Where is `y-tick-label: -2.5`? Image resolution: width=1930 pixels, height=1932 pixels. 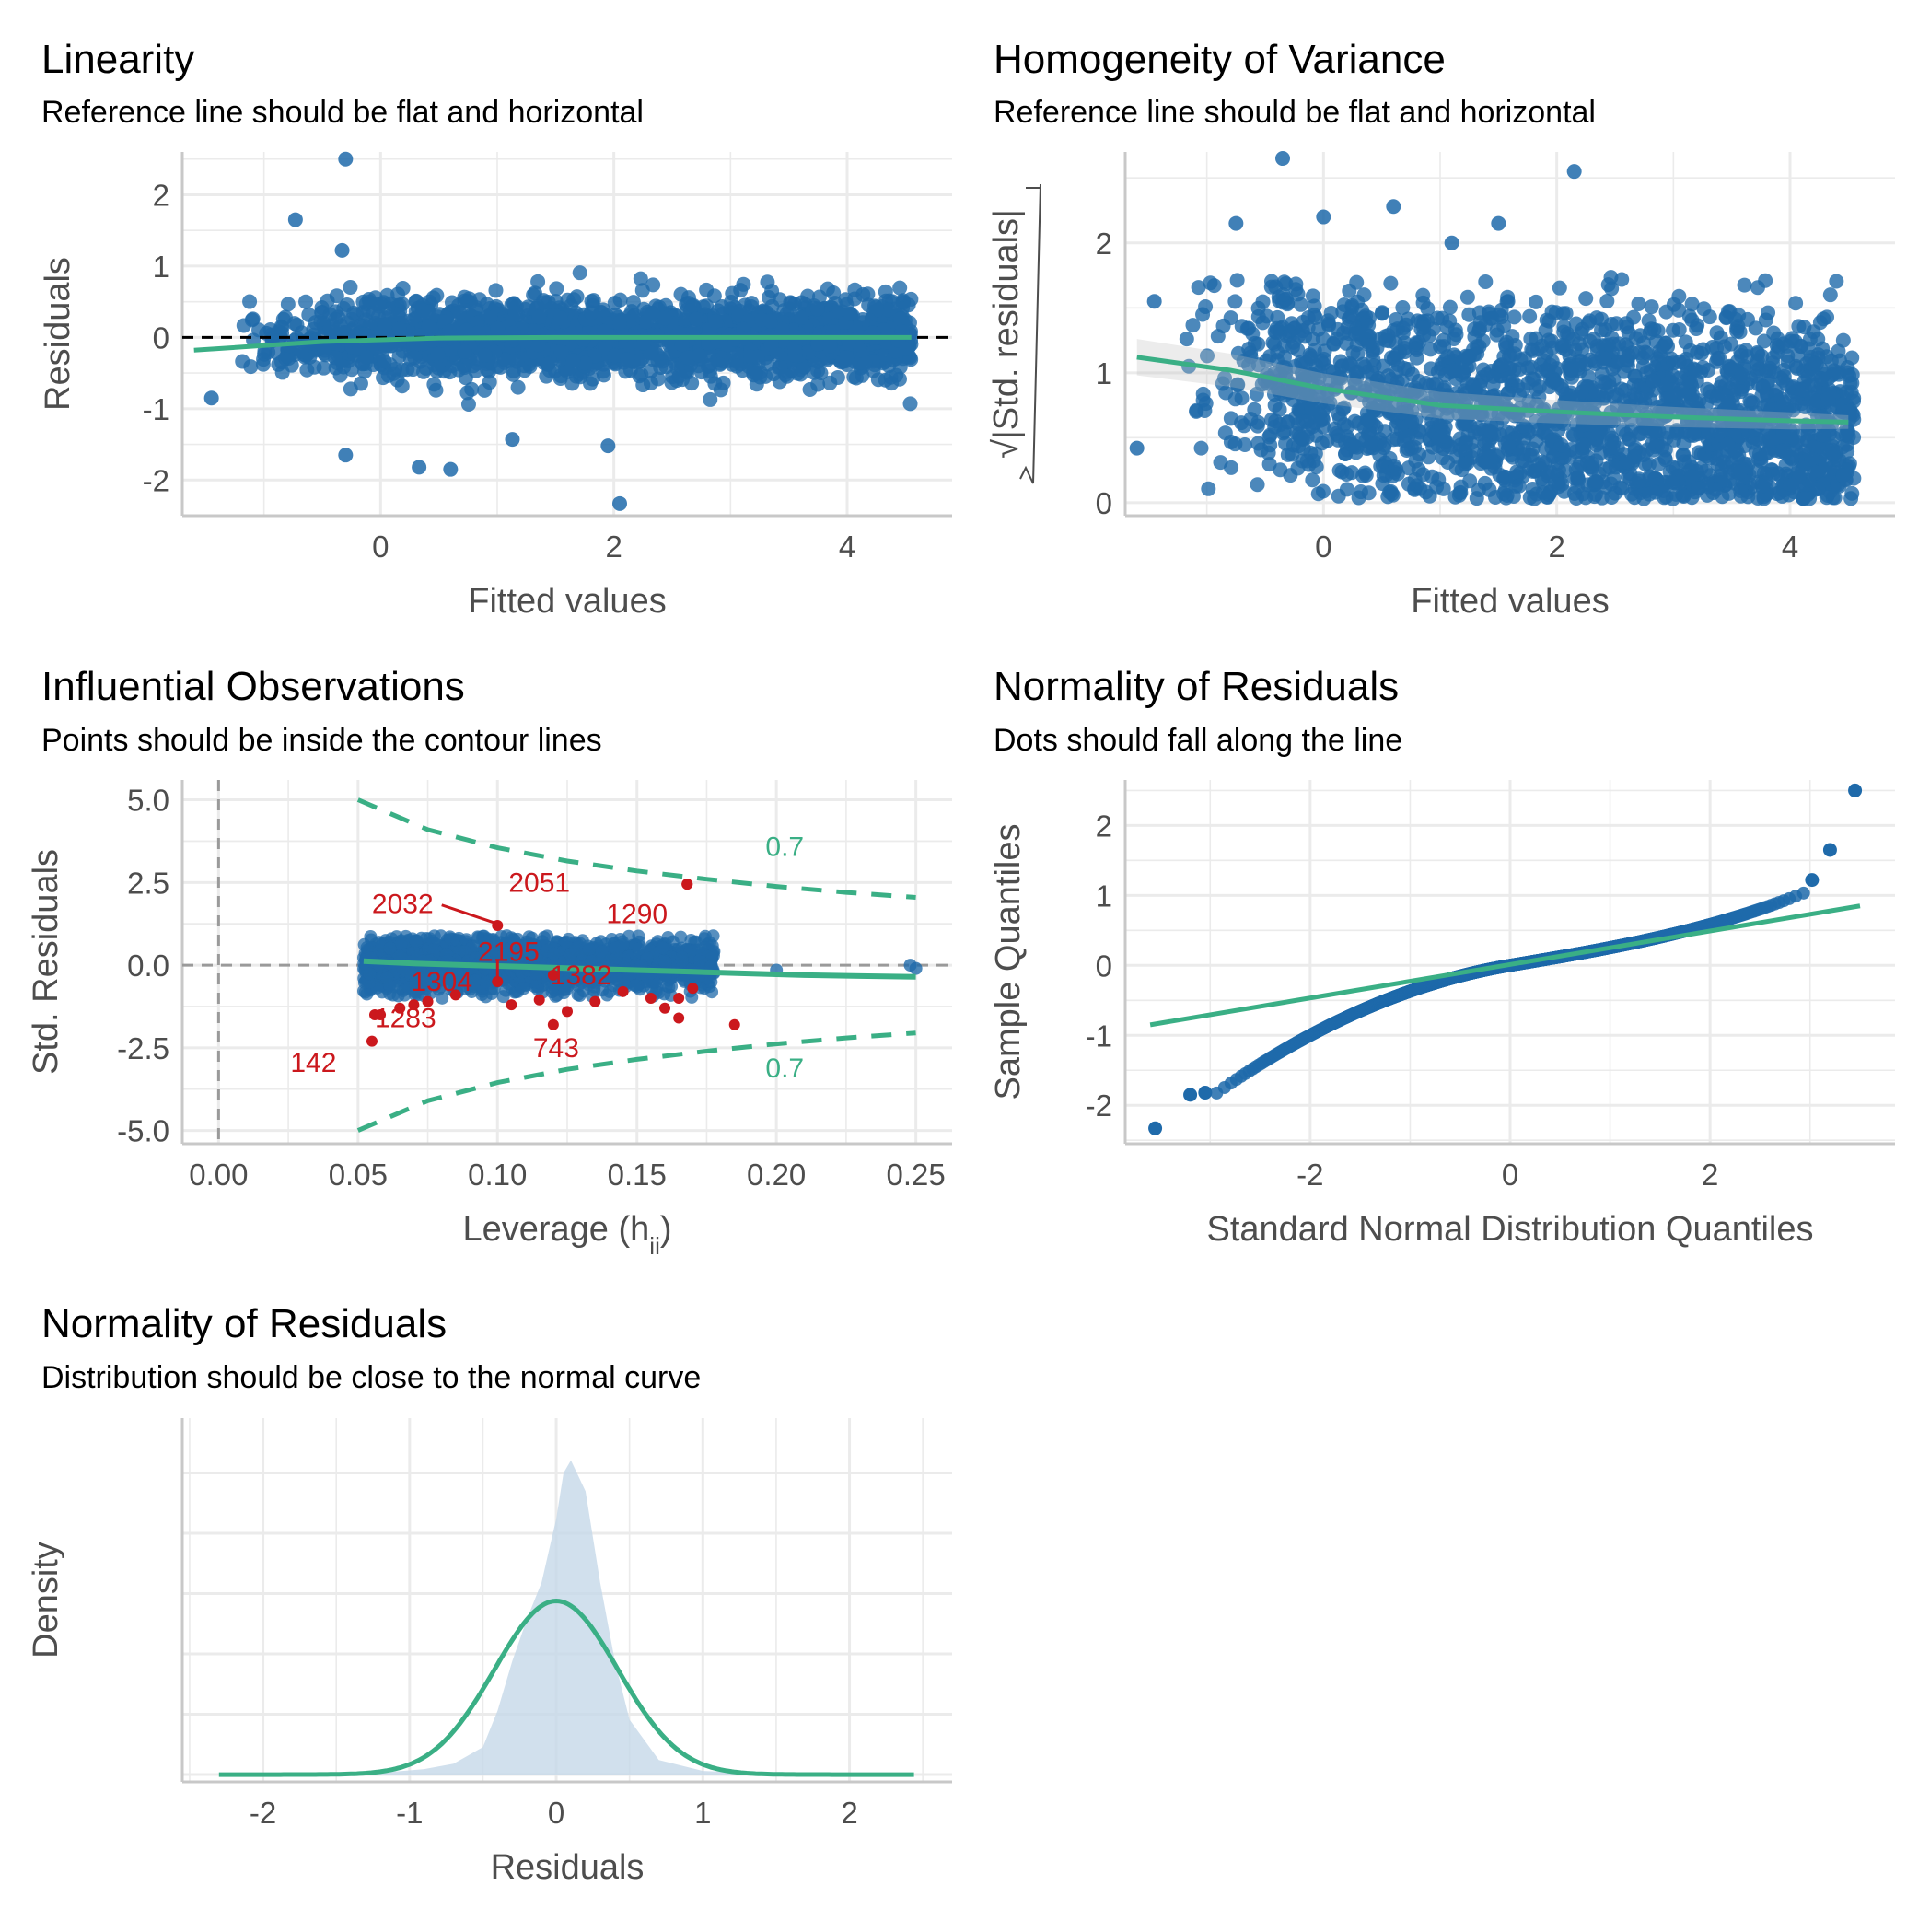 y-tick-label: -2.5 is located at coordinates (143, 1048).